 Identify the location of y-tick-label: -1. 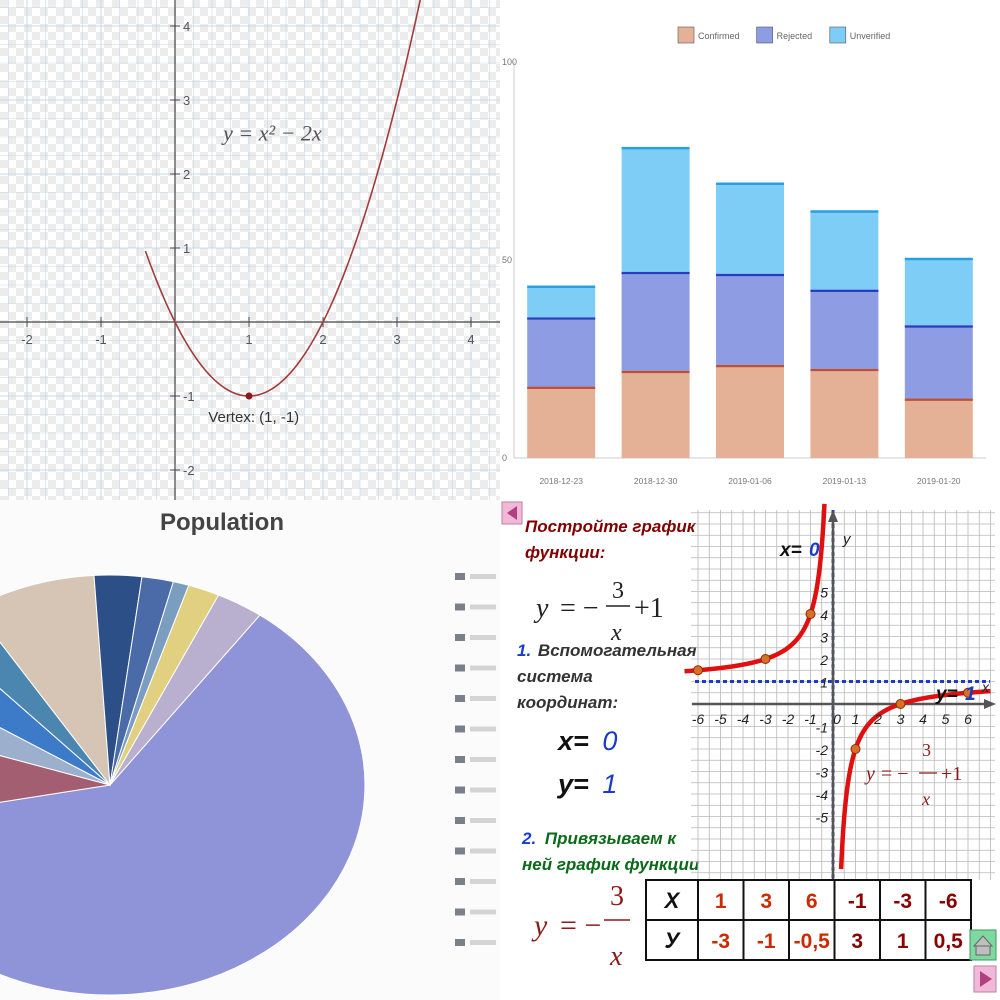
(822, 728).